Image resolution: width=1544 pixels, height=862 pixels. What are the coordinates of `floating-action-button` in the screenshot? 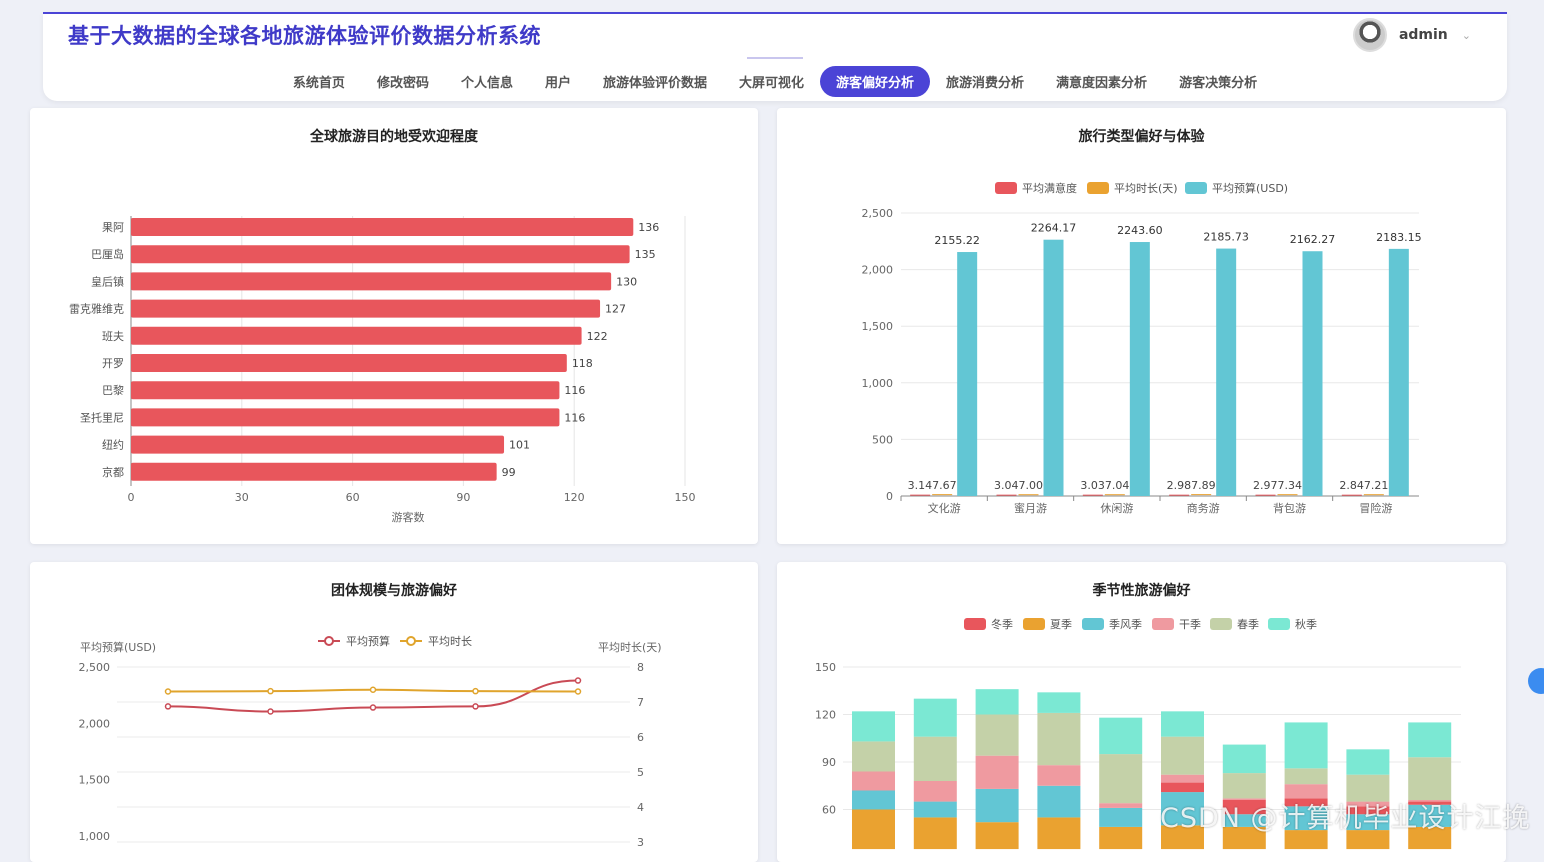 It's located at (1536, 681).